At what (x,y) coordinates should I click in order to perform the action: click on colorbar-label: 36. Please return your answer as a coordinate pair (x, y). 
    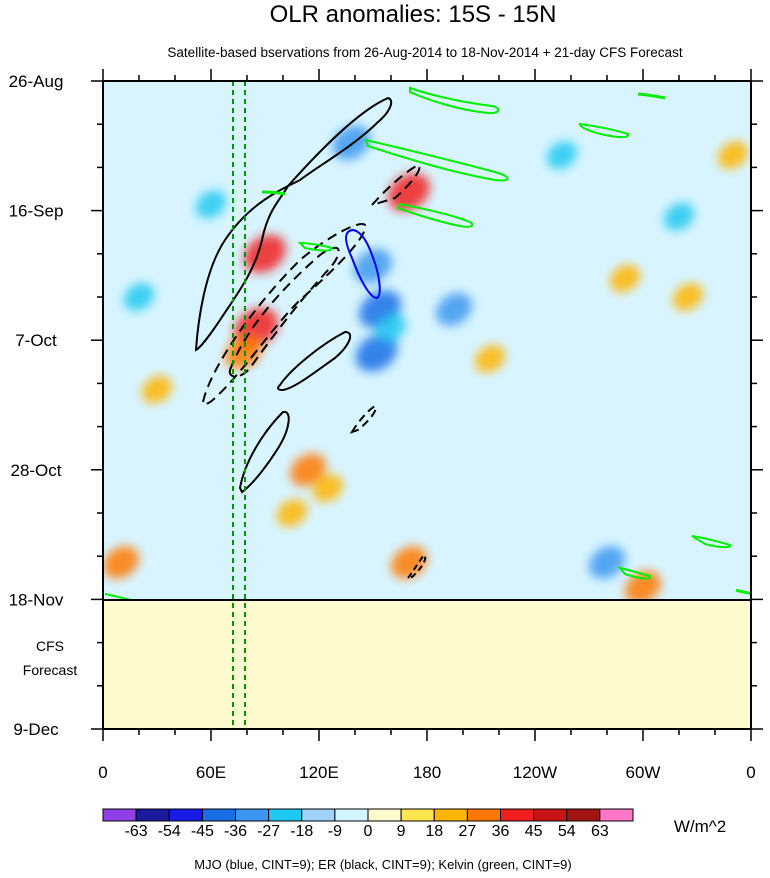
    Looking at the image, I should click on (501, 831).